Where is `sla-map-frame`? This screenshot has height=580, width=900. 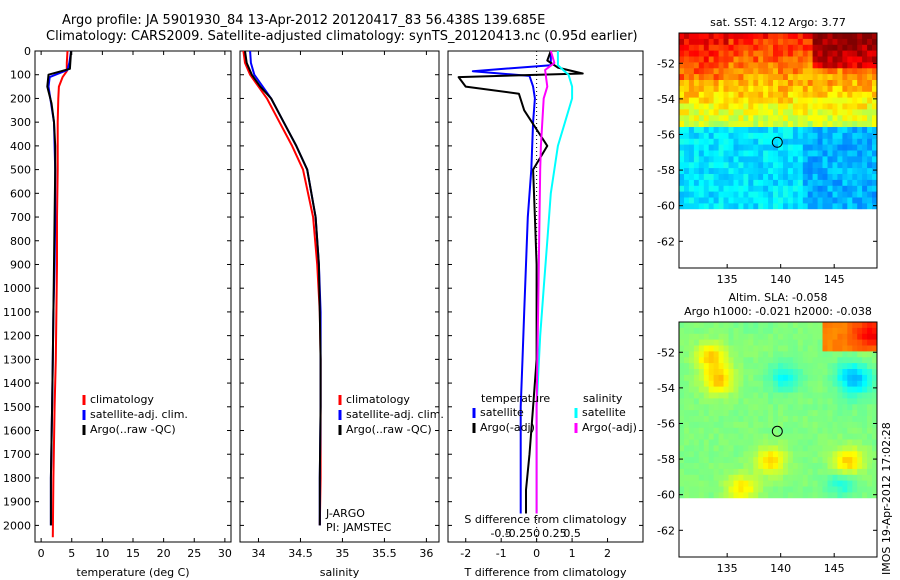 sla-map-frame is located at coordinates (778, 439).